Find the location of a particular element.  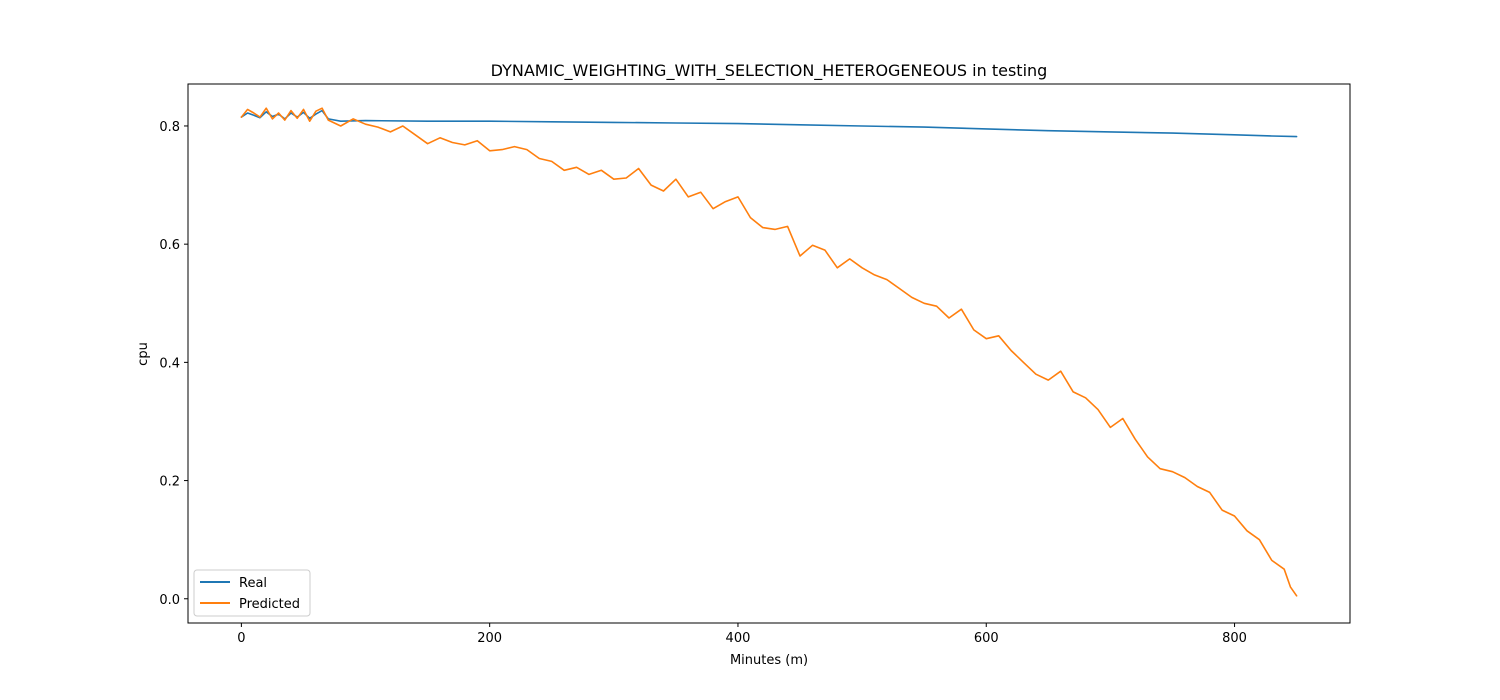

y-tick-label: 0.4 is located at coordinates (169, 363).